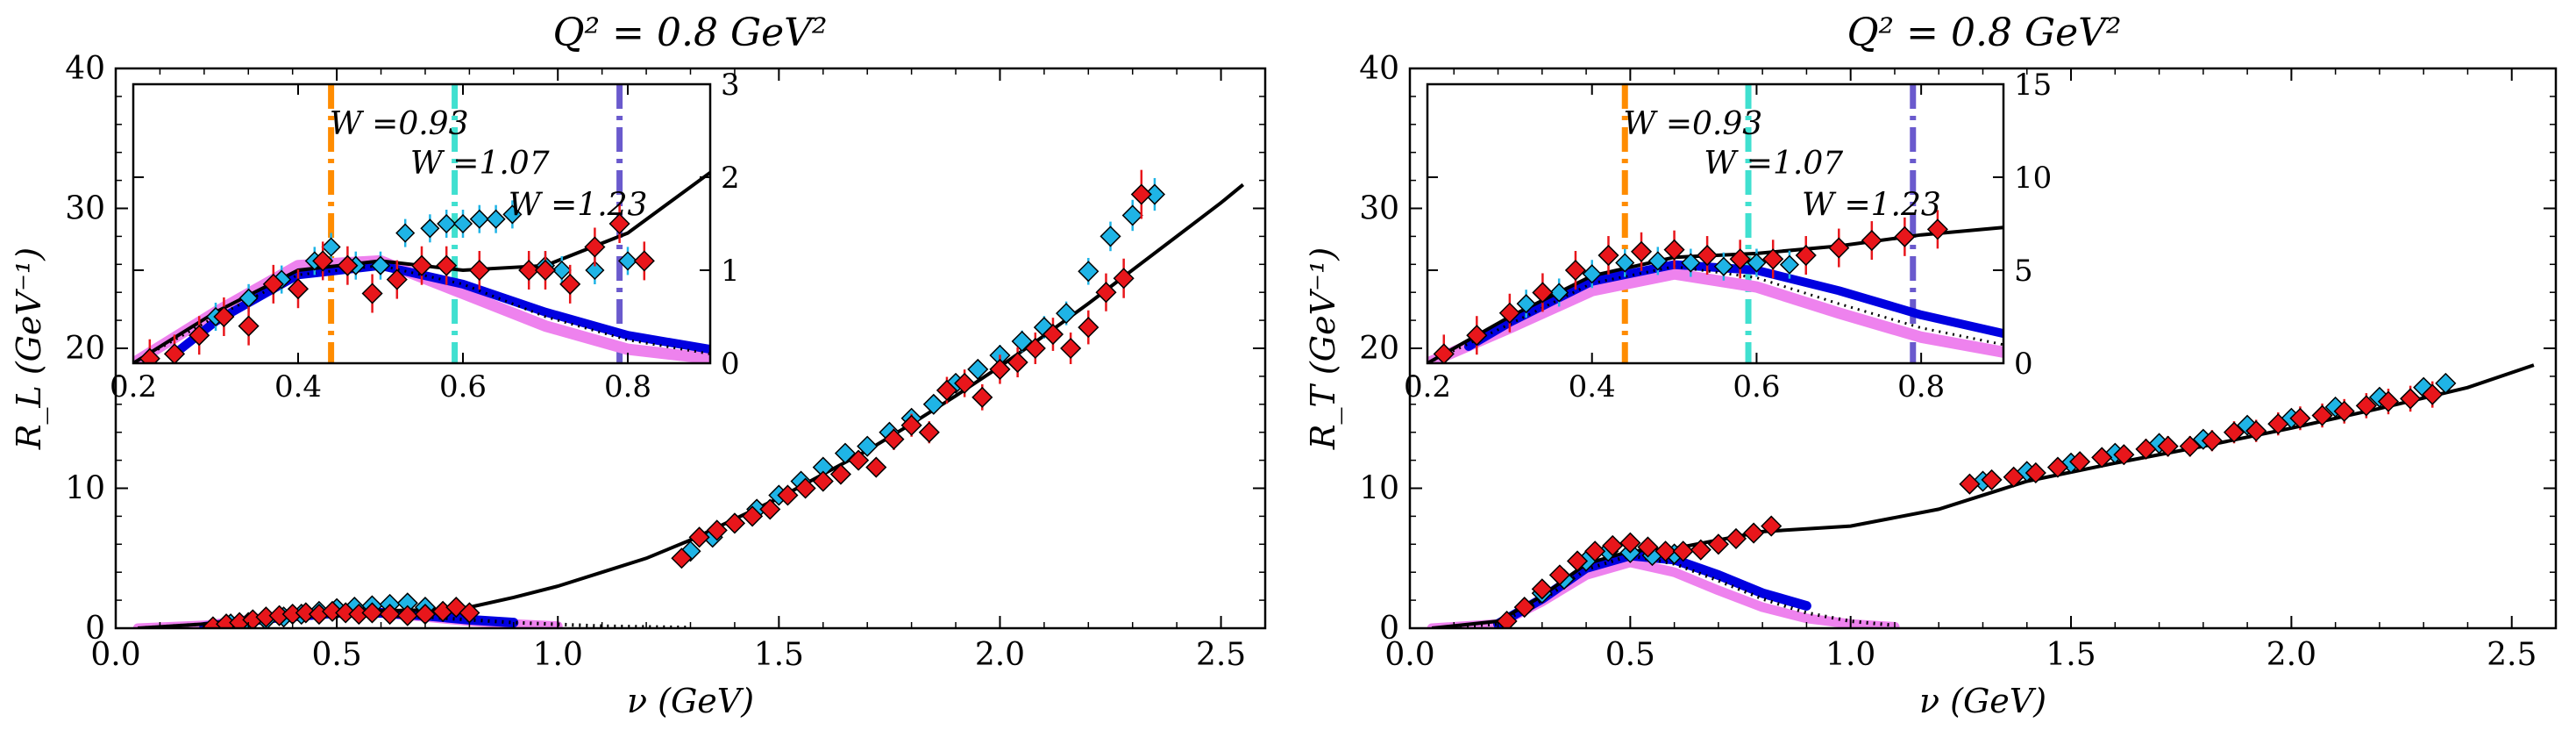  I want to click on inset-x-tick-label: 0.8, so click(627, 386).